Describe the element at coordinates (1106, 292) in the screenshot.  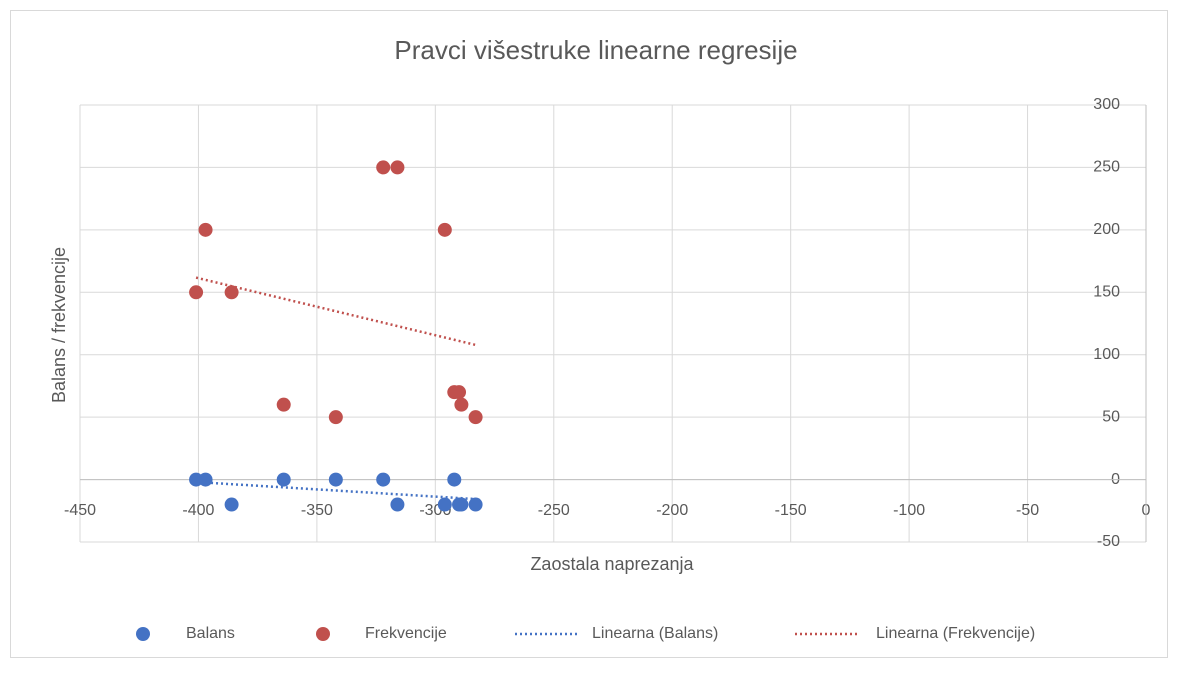
I see `y-tick-label: 150` at that location.